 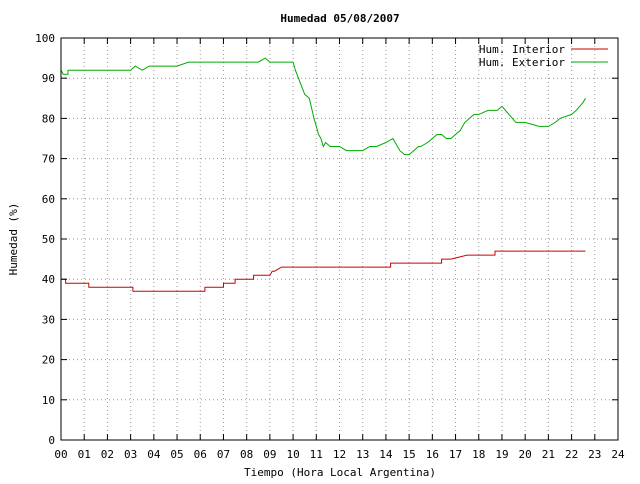 I want to click on x-tick-label: 19, so click(x=501, y=454).